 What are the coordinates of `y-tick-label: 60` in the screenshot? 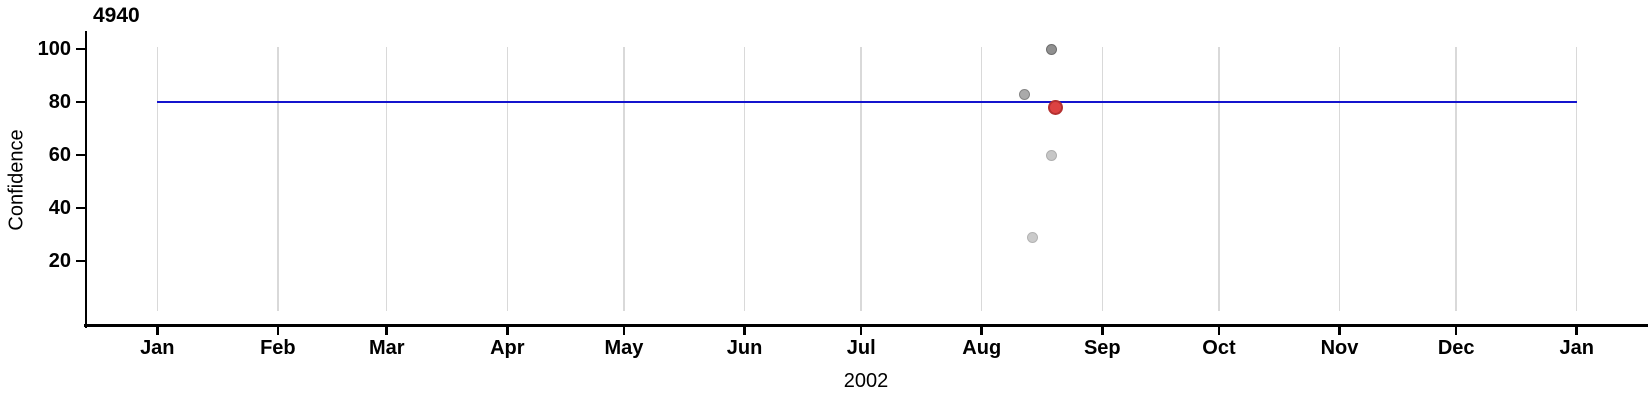 It's located at (59, 155).